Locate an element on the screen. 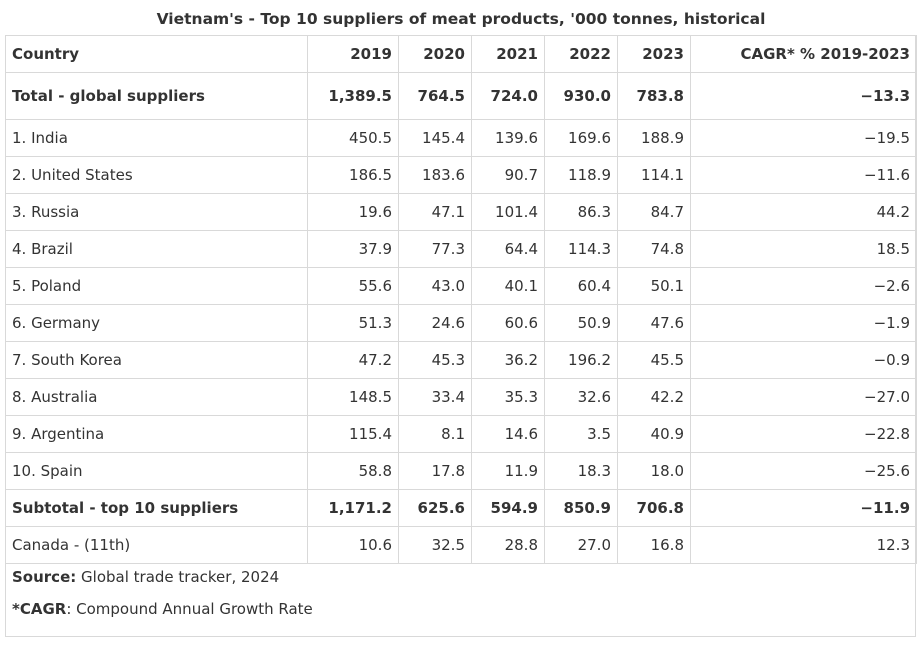  value-cell: 18.0 is located at coordinates (654, 471).